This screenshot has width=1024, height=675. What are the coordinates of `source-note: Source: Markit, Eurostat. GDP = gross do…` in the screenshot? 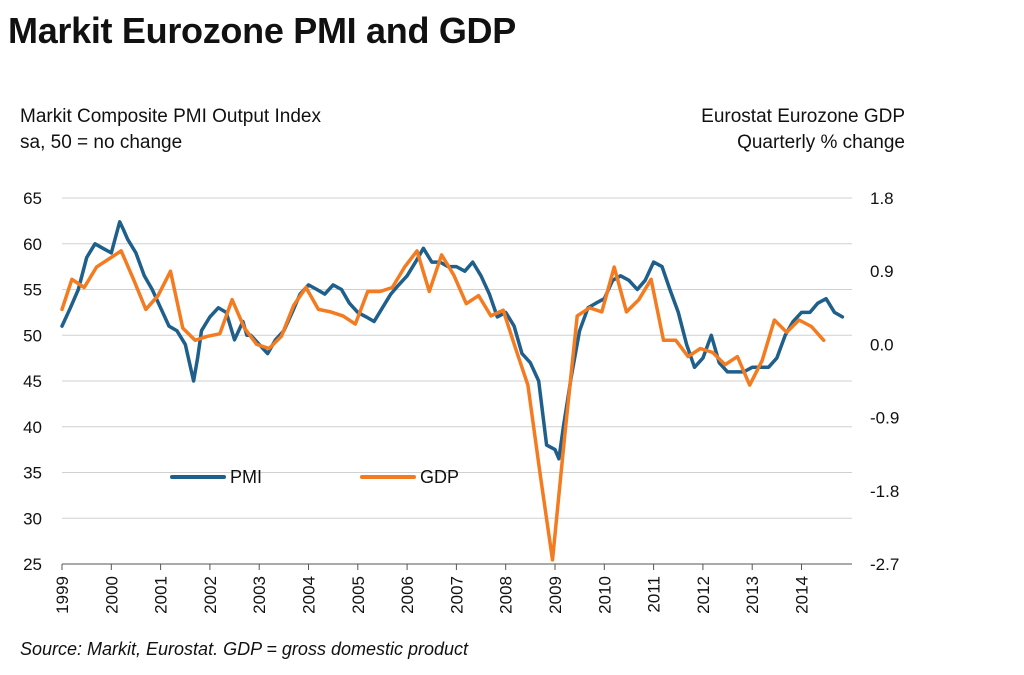 It's located at (244, 649).